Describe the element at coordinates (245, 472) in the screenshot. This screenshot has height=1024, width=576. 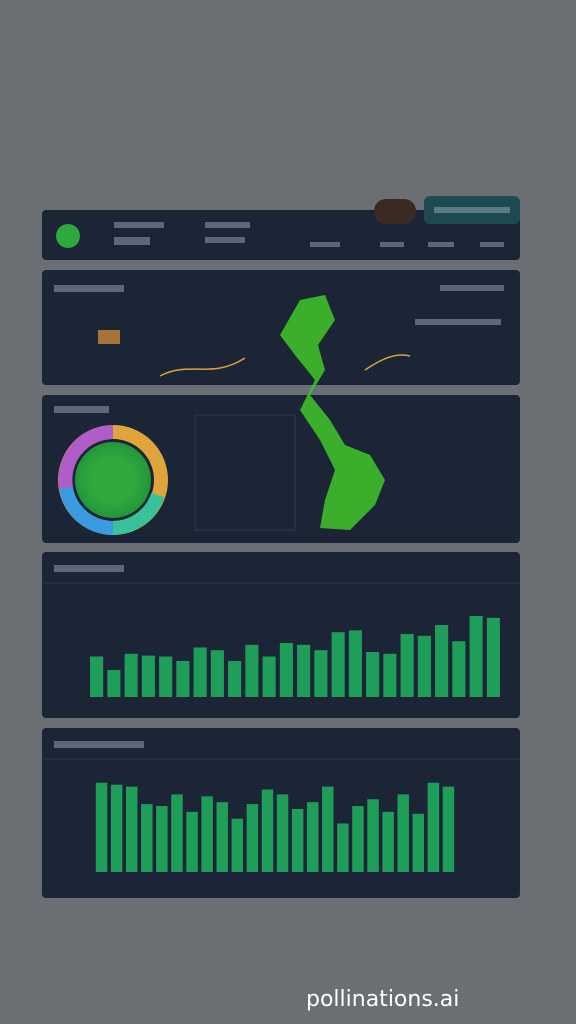
I see `table-box` at that location.